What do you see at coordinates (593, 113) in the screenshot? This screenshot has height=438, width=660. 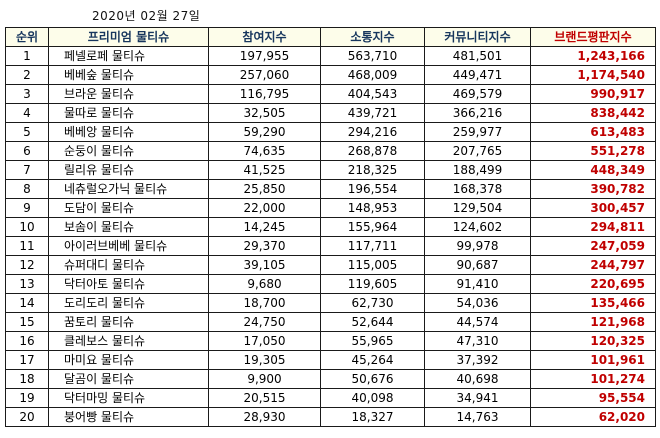 I see `reputation-cell: 838,442` at bounding box center [593, 113].